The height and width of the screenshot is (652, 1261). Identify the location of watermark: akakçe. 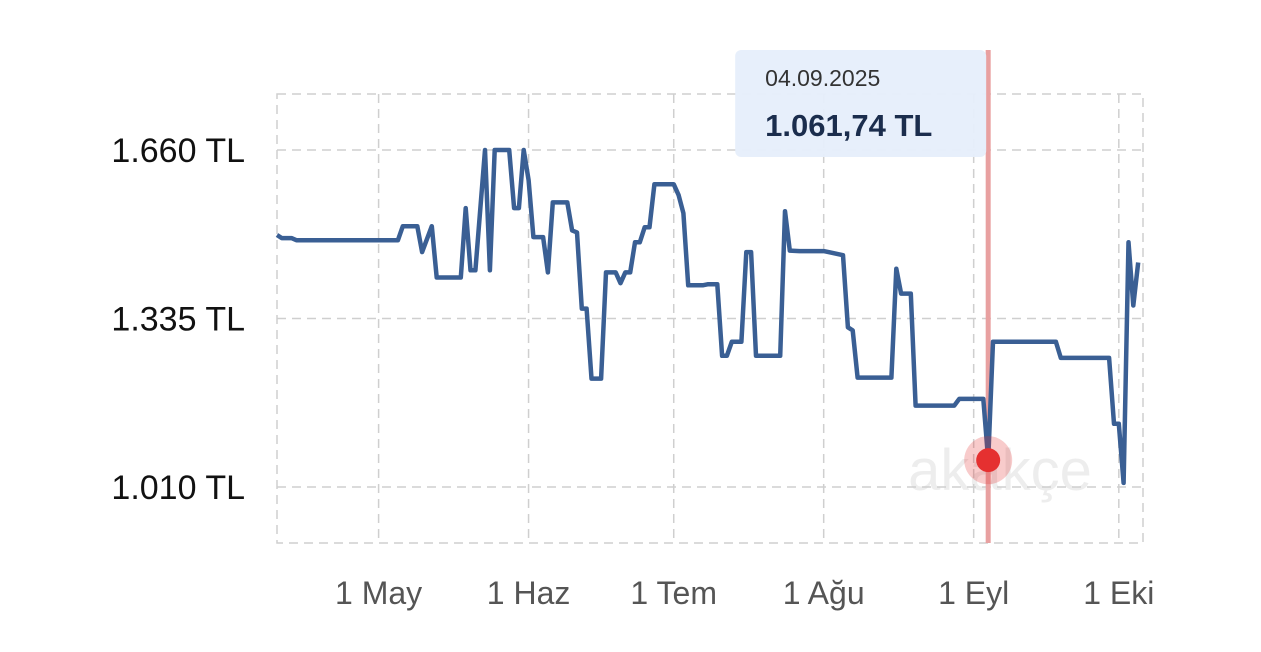
(1000, 470).